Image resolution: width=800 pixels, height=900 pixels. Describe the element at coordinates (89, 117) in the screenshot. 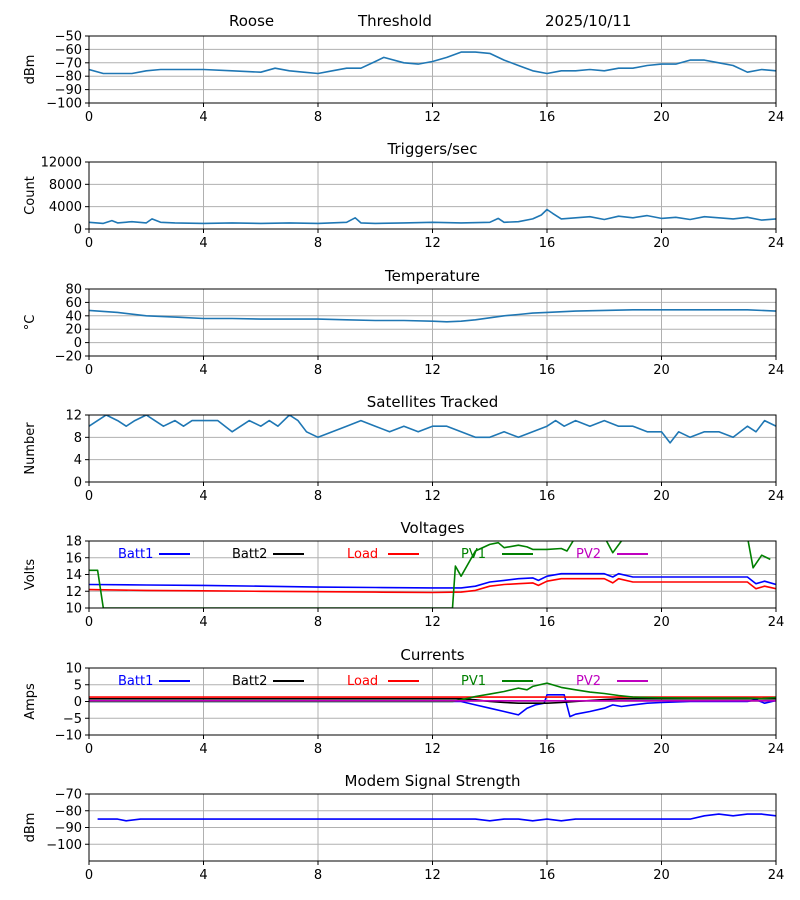

I see `signal-xtick-label: 0` at that location.